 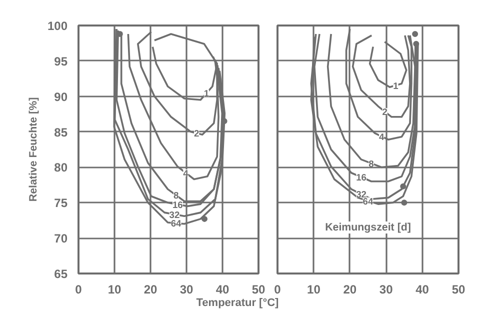 What do you see at coordinates (61, 132) in the screenshot?
I see `y-tick-label: 85` at bounding box center [61, 132].